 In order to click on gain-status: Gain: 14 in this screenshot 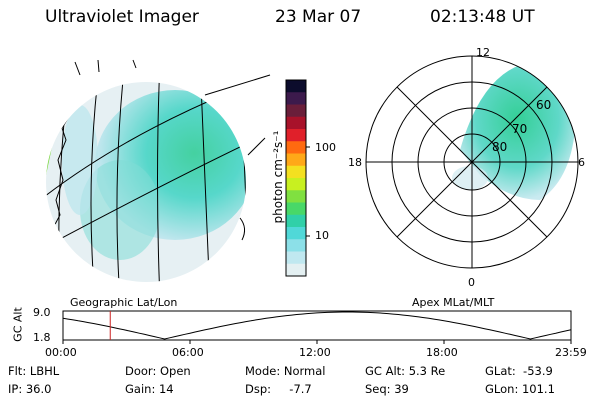, I will do `click(149, 389)`.